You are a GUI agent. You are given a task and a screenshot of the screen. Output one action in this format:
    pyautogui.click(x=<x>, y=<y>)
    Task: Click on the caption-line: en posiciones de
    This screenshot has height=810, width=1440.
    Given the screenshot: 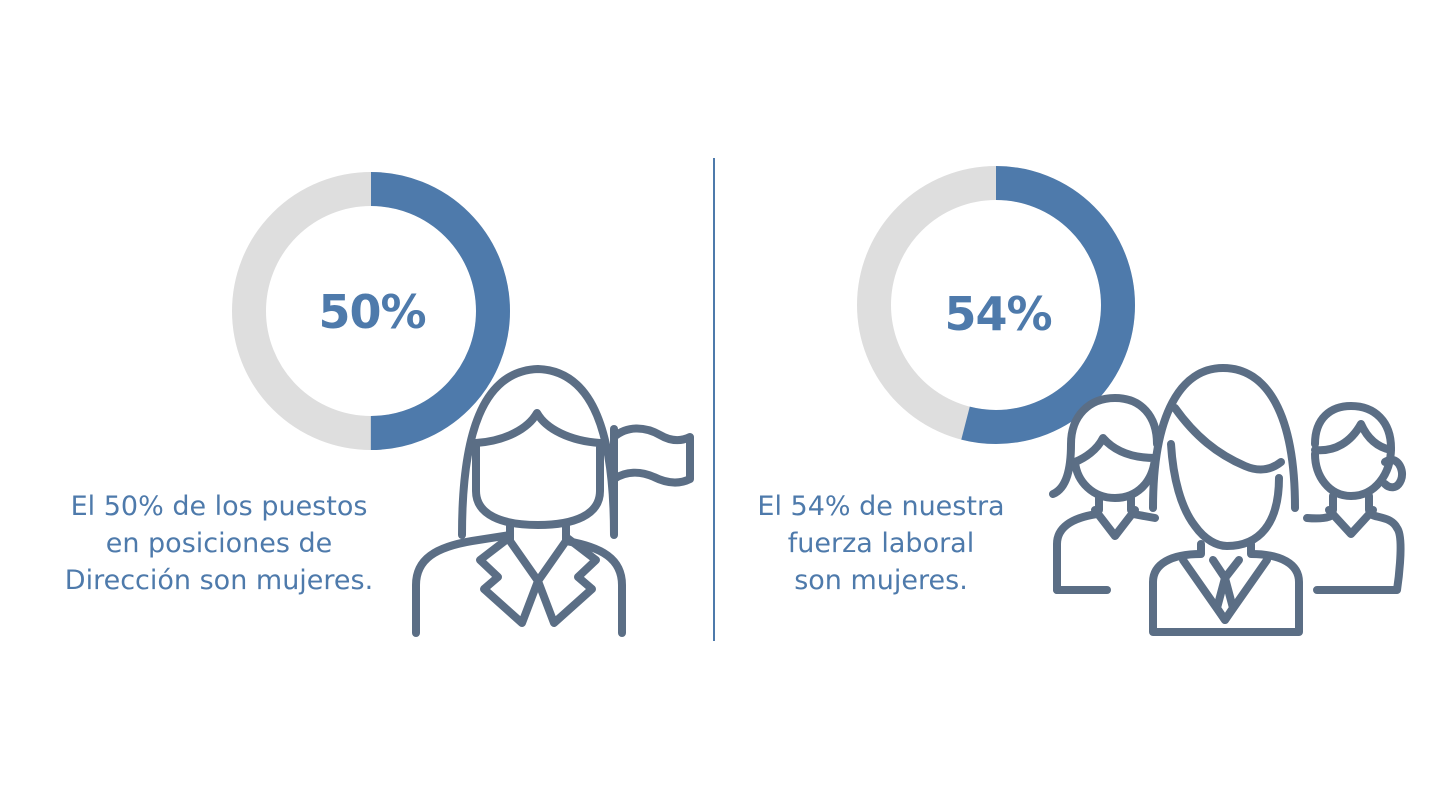 What is the action you would take?
    pyautogui.click(x=219, y=543)
    